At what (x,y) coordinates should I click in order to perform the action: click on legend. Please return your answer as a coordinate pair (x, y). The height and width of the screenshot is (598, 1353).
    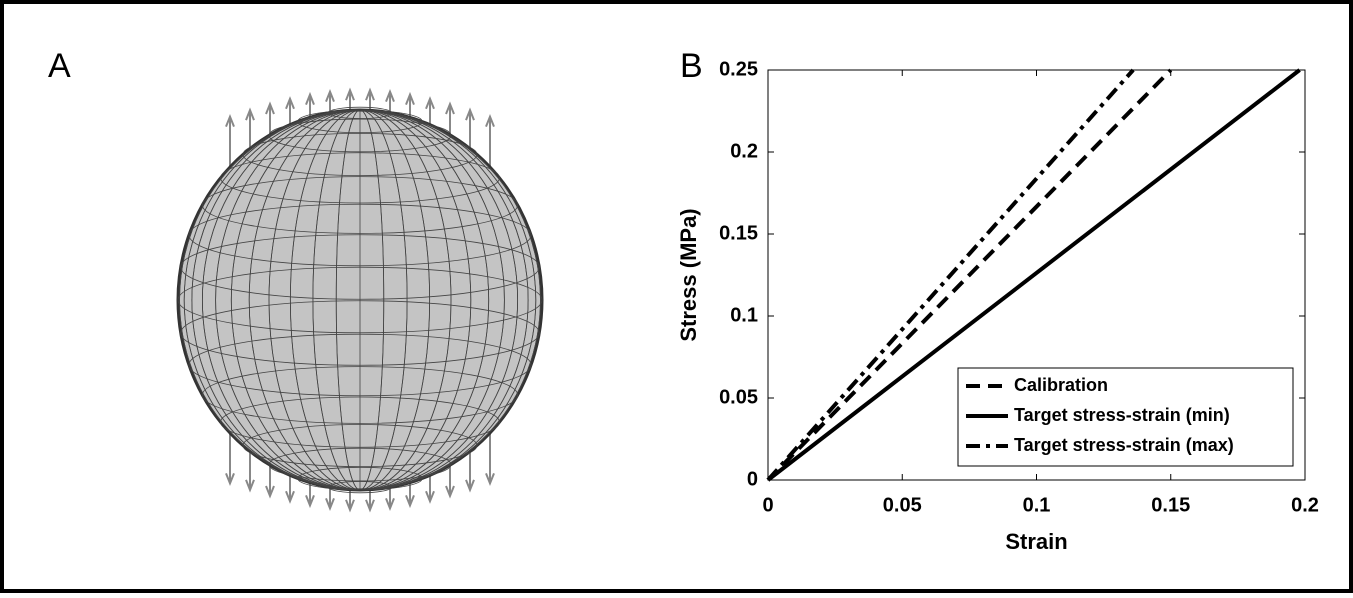
    Looking at the image, I should click on (1125, 417).